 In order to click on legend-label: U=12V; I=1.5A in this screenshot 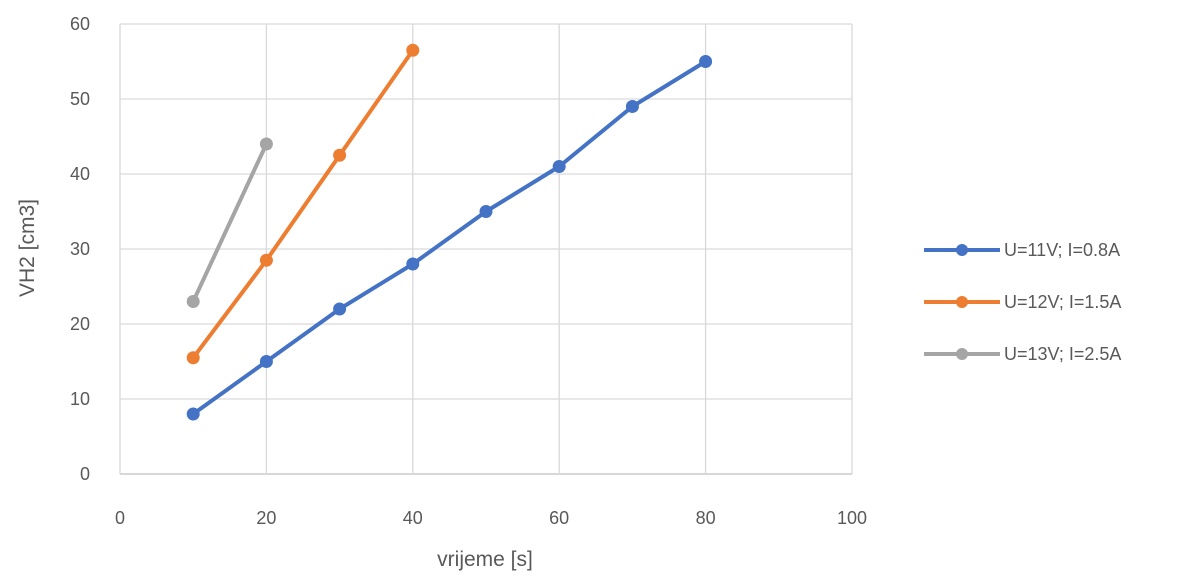, I will do `click(1062, 302)`.